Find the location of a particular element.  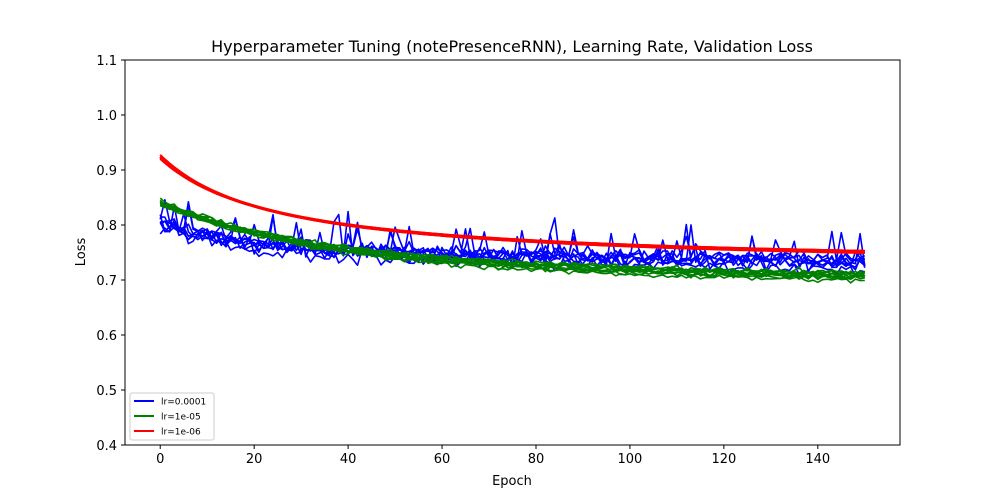

legend-label: lr=1e-05 is located at coordinates (181, 418).